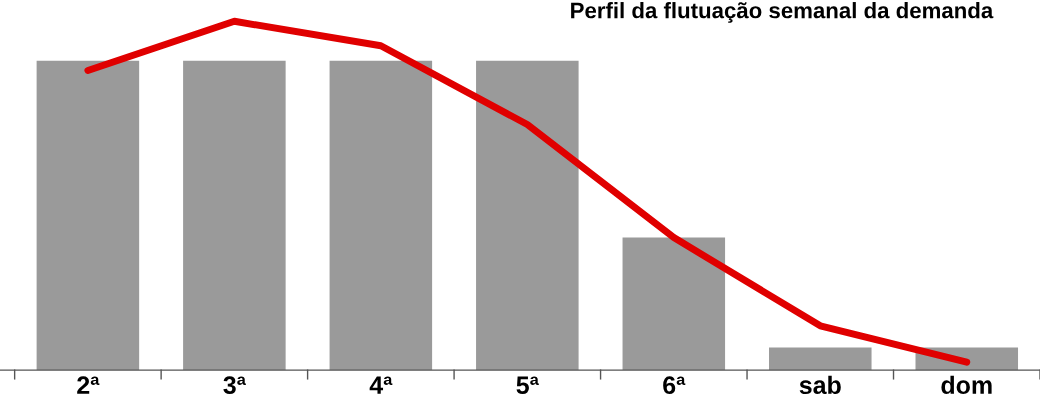  I want to click on x-tick-label: 3ª, so click(234, 385).